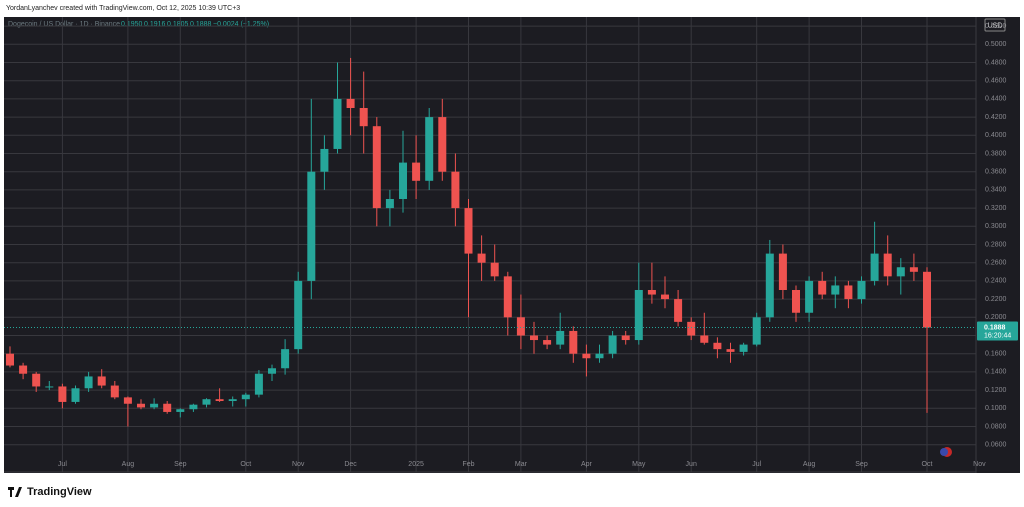 The height and width of the screenshot is (507, 1024). What do you see at coordinates (996, 44) in the screenshot?
I see `y-tick-label: 0.5000` at bounding box center [996, 44].